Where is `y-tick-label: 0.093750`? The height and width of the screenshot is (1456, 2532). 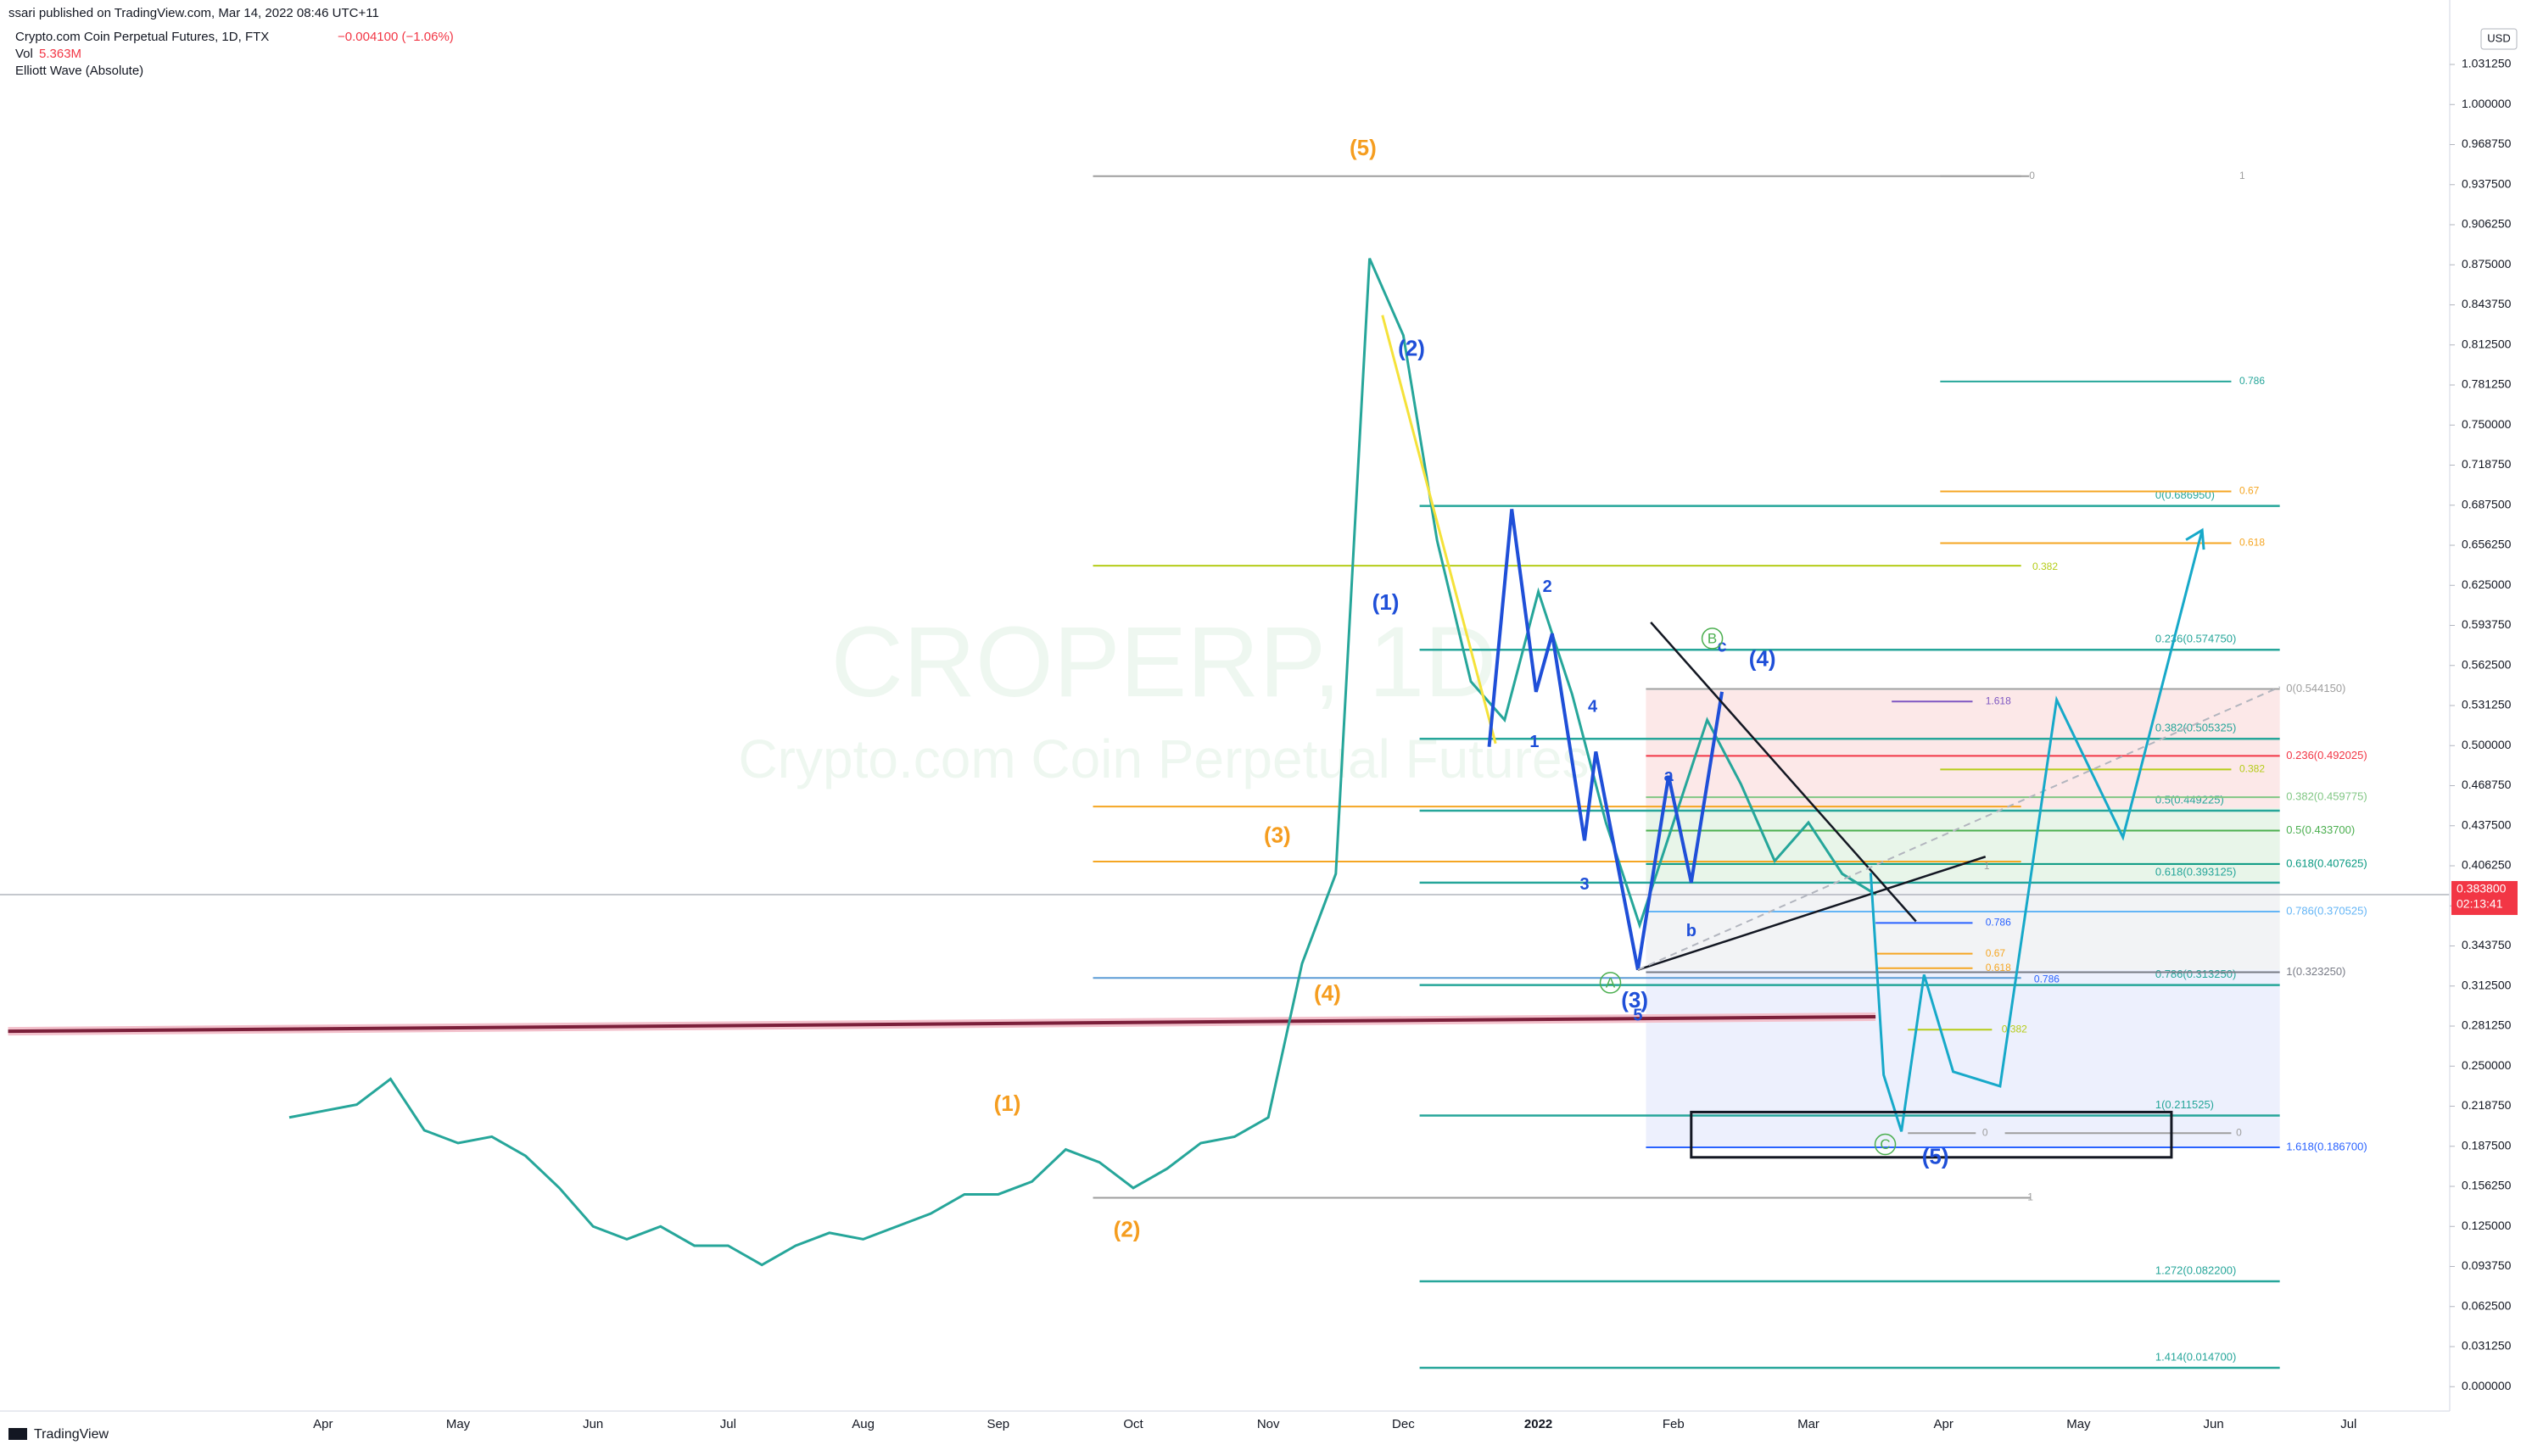
y-tick-label: 0.093750 is located at coordinates (2487, 1265).